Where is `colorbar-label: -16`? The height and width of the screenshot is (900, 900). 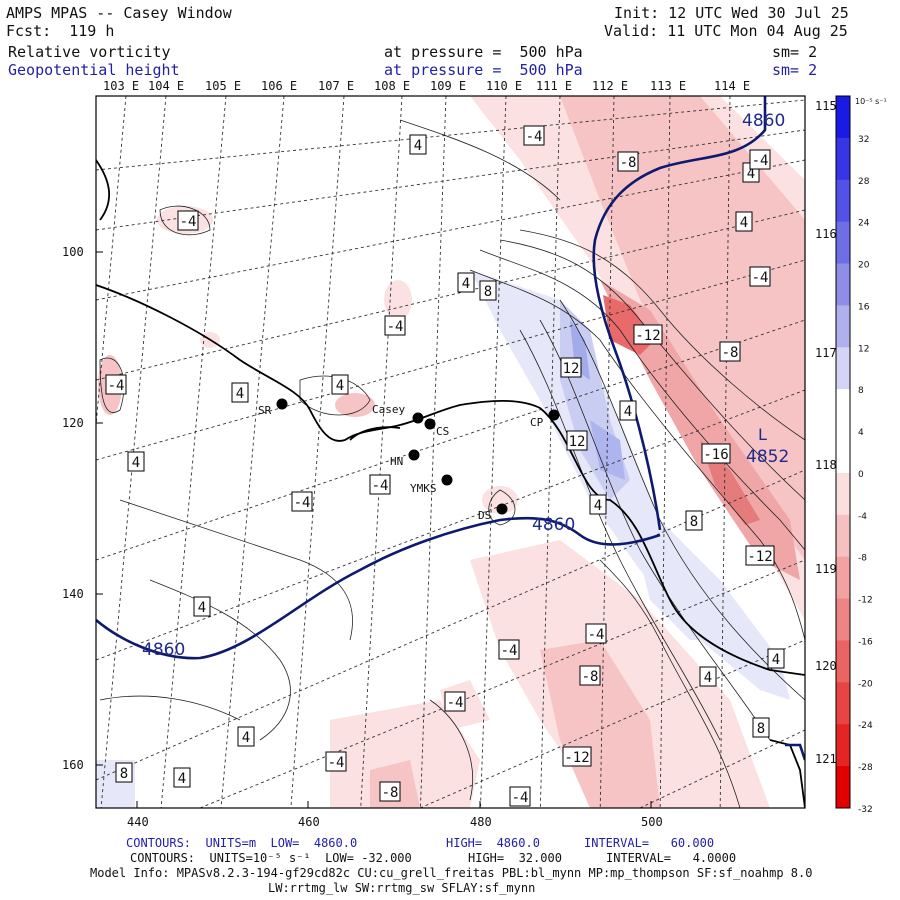 colorbar-label: -16 is located at coordinates (865, 642).